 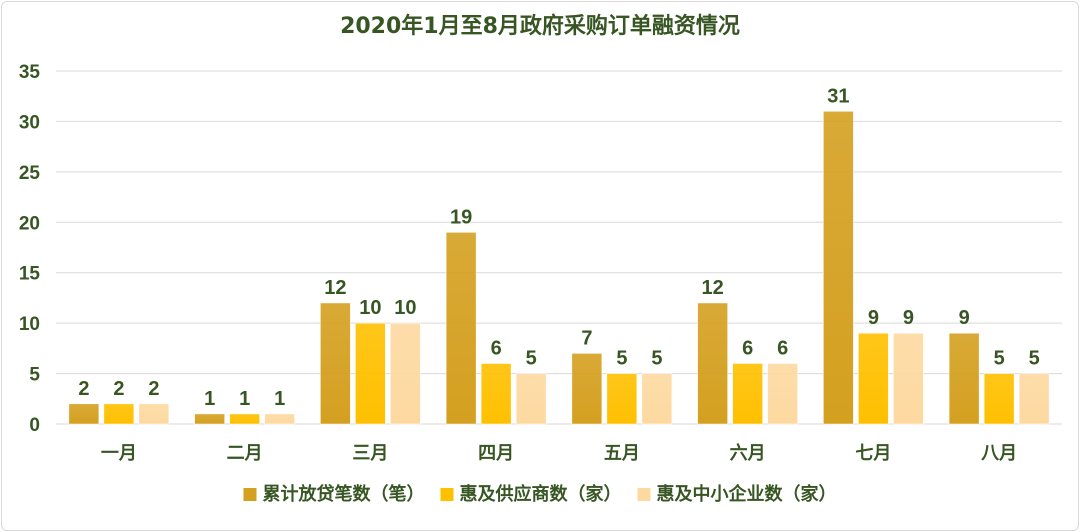 I want to click on y-tick-label: 20, so click(x=29, y=223).